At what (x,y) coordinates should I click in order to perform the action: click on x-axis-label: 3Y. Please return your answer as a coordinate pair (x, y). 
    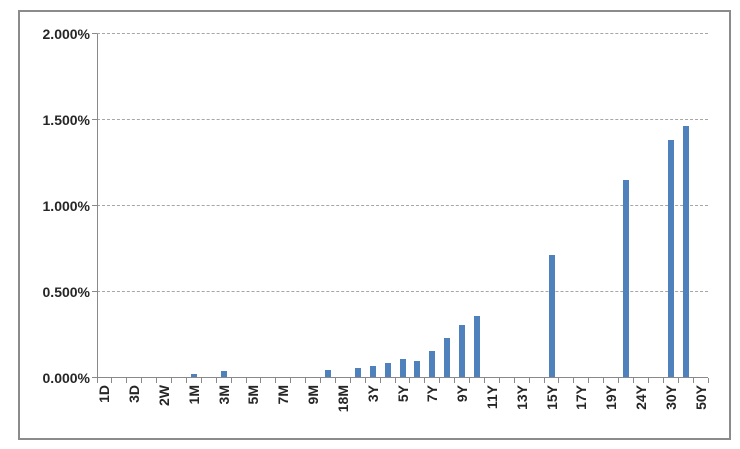
    Looking at the image, I should click on (372, 393).